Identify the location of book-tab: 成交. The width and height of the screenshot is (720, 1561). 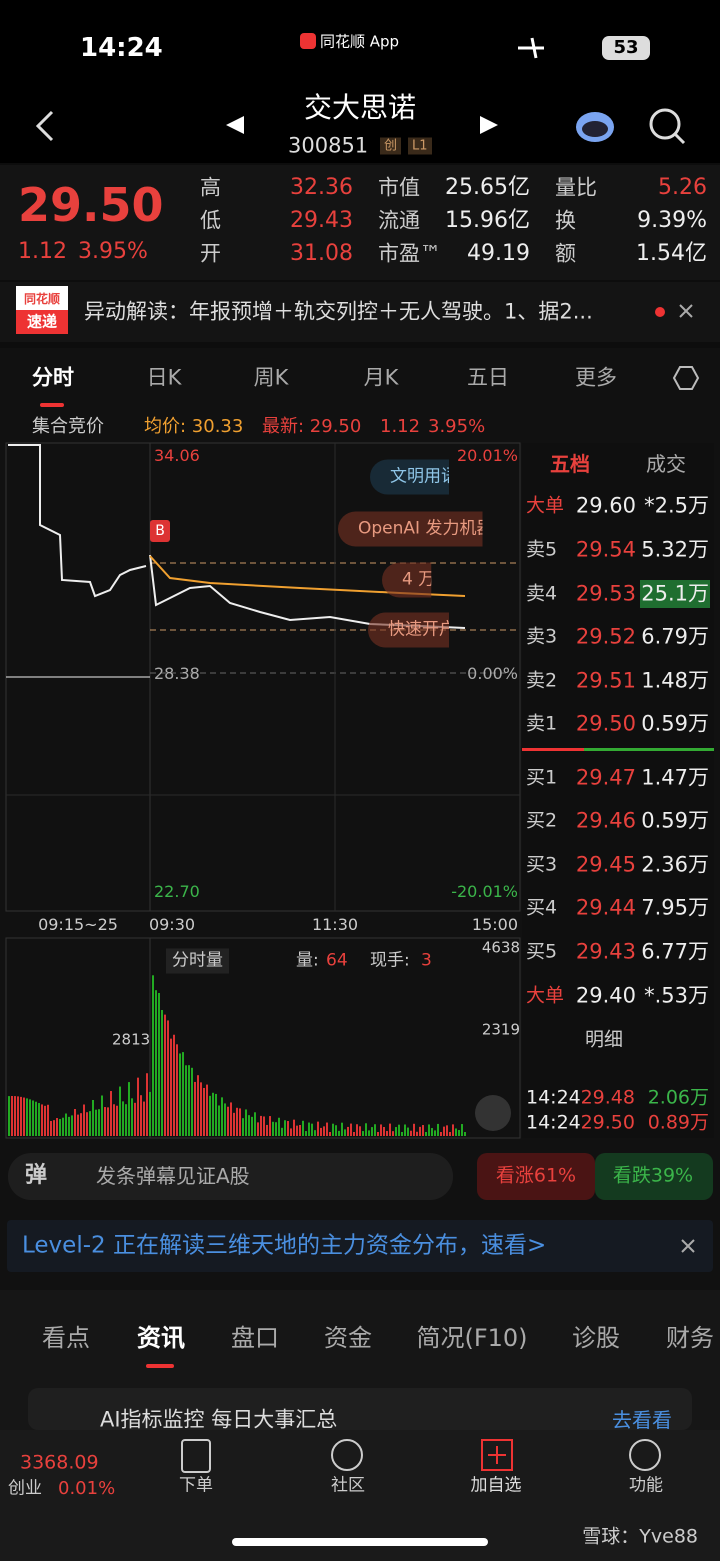
(666, 464).